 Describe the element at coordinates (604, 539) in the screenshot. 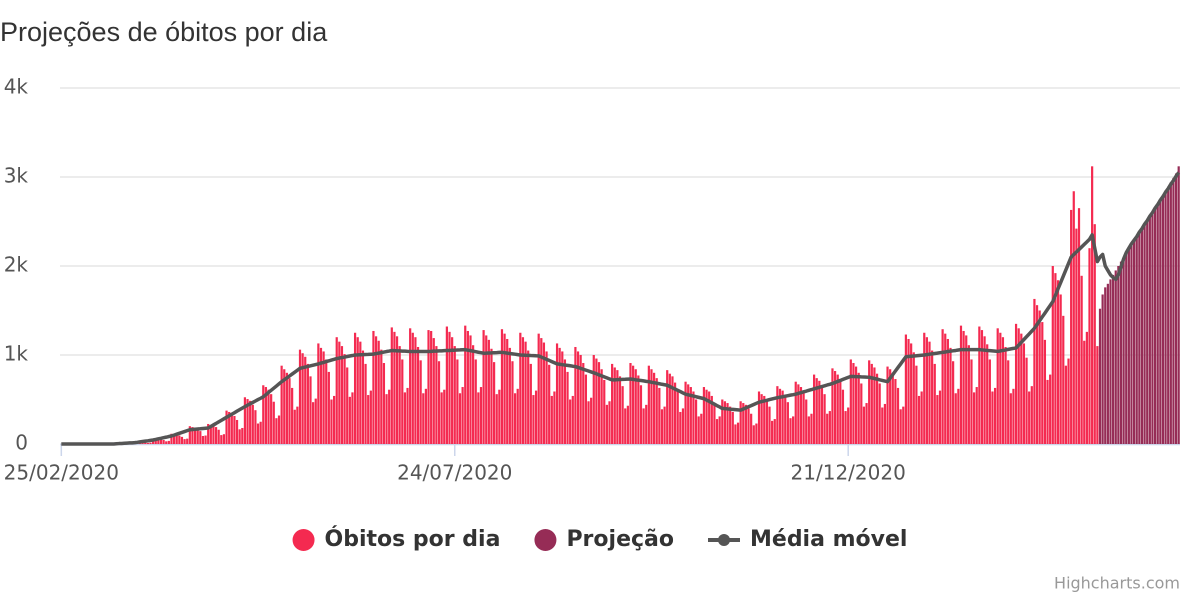

I see `legend-item: Projeção` at that location.